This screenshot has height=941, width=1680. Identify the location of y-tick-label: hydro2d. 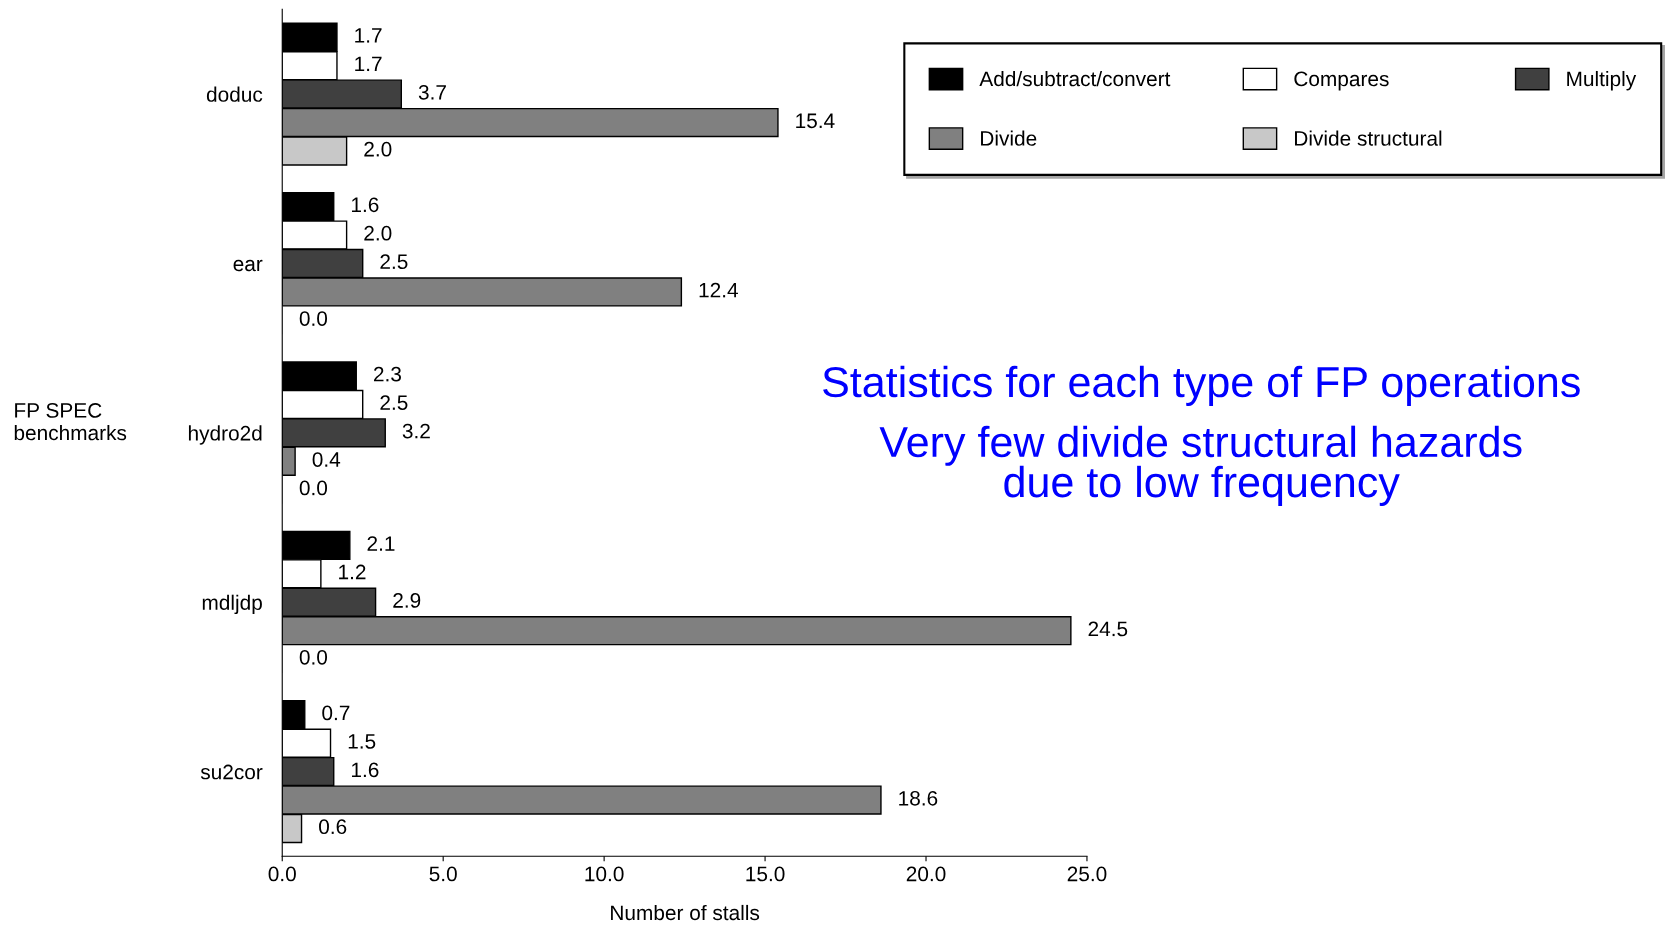
(225, 435).